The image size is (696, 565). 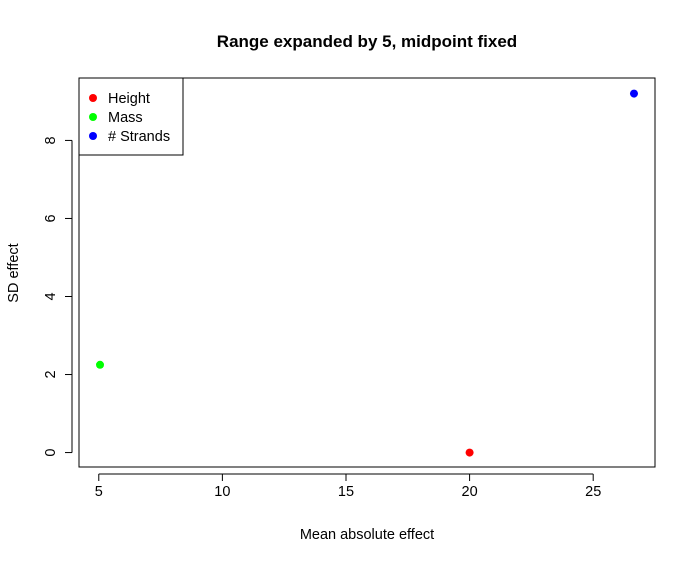 I want to click on x-tick-label: 10, so click(x=222, y=492).